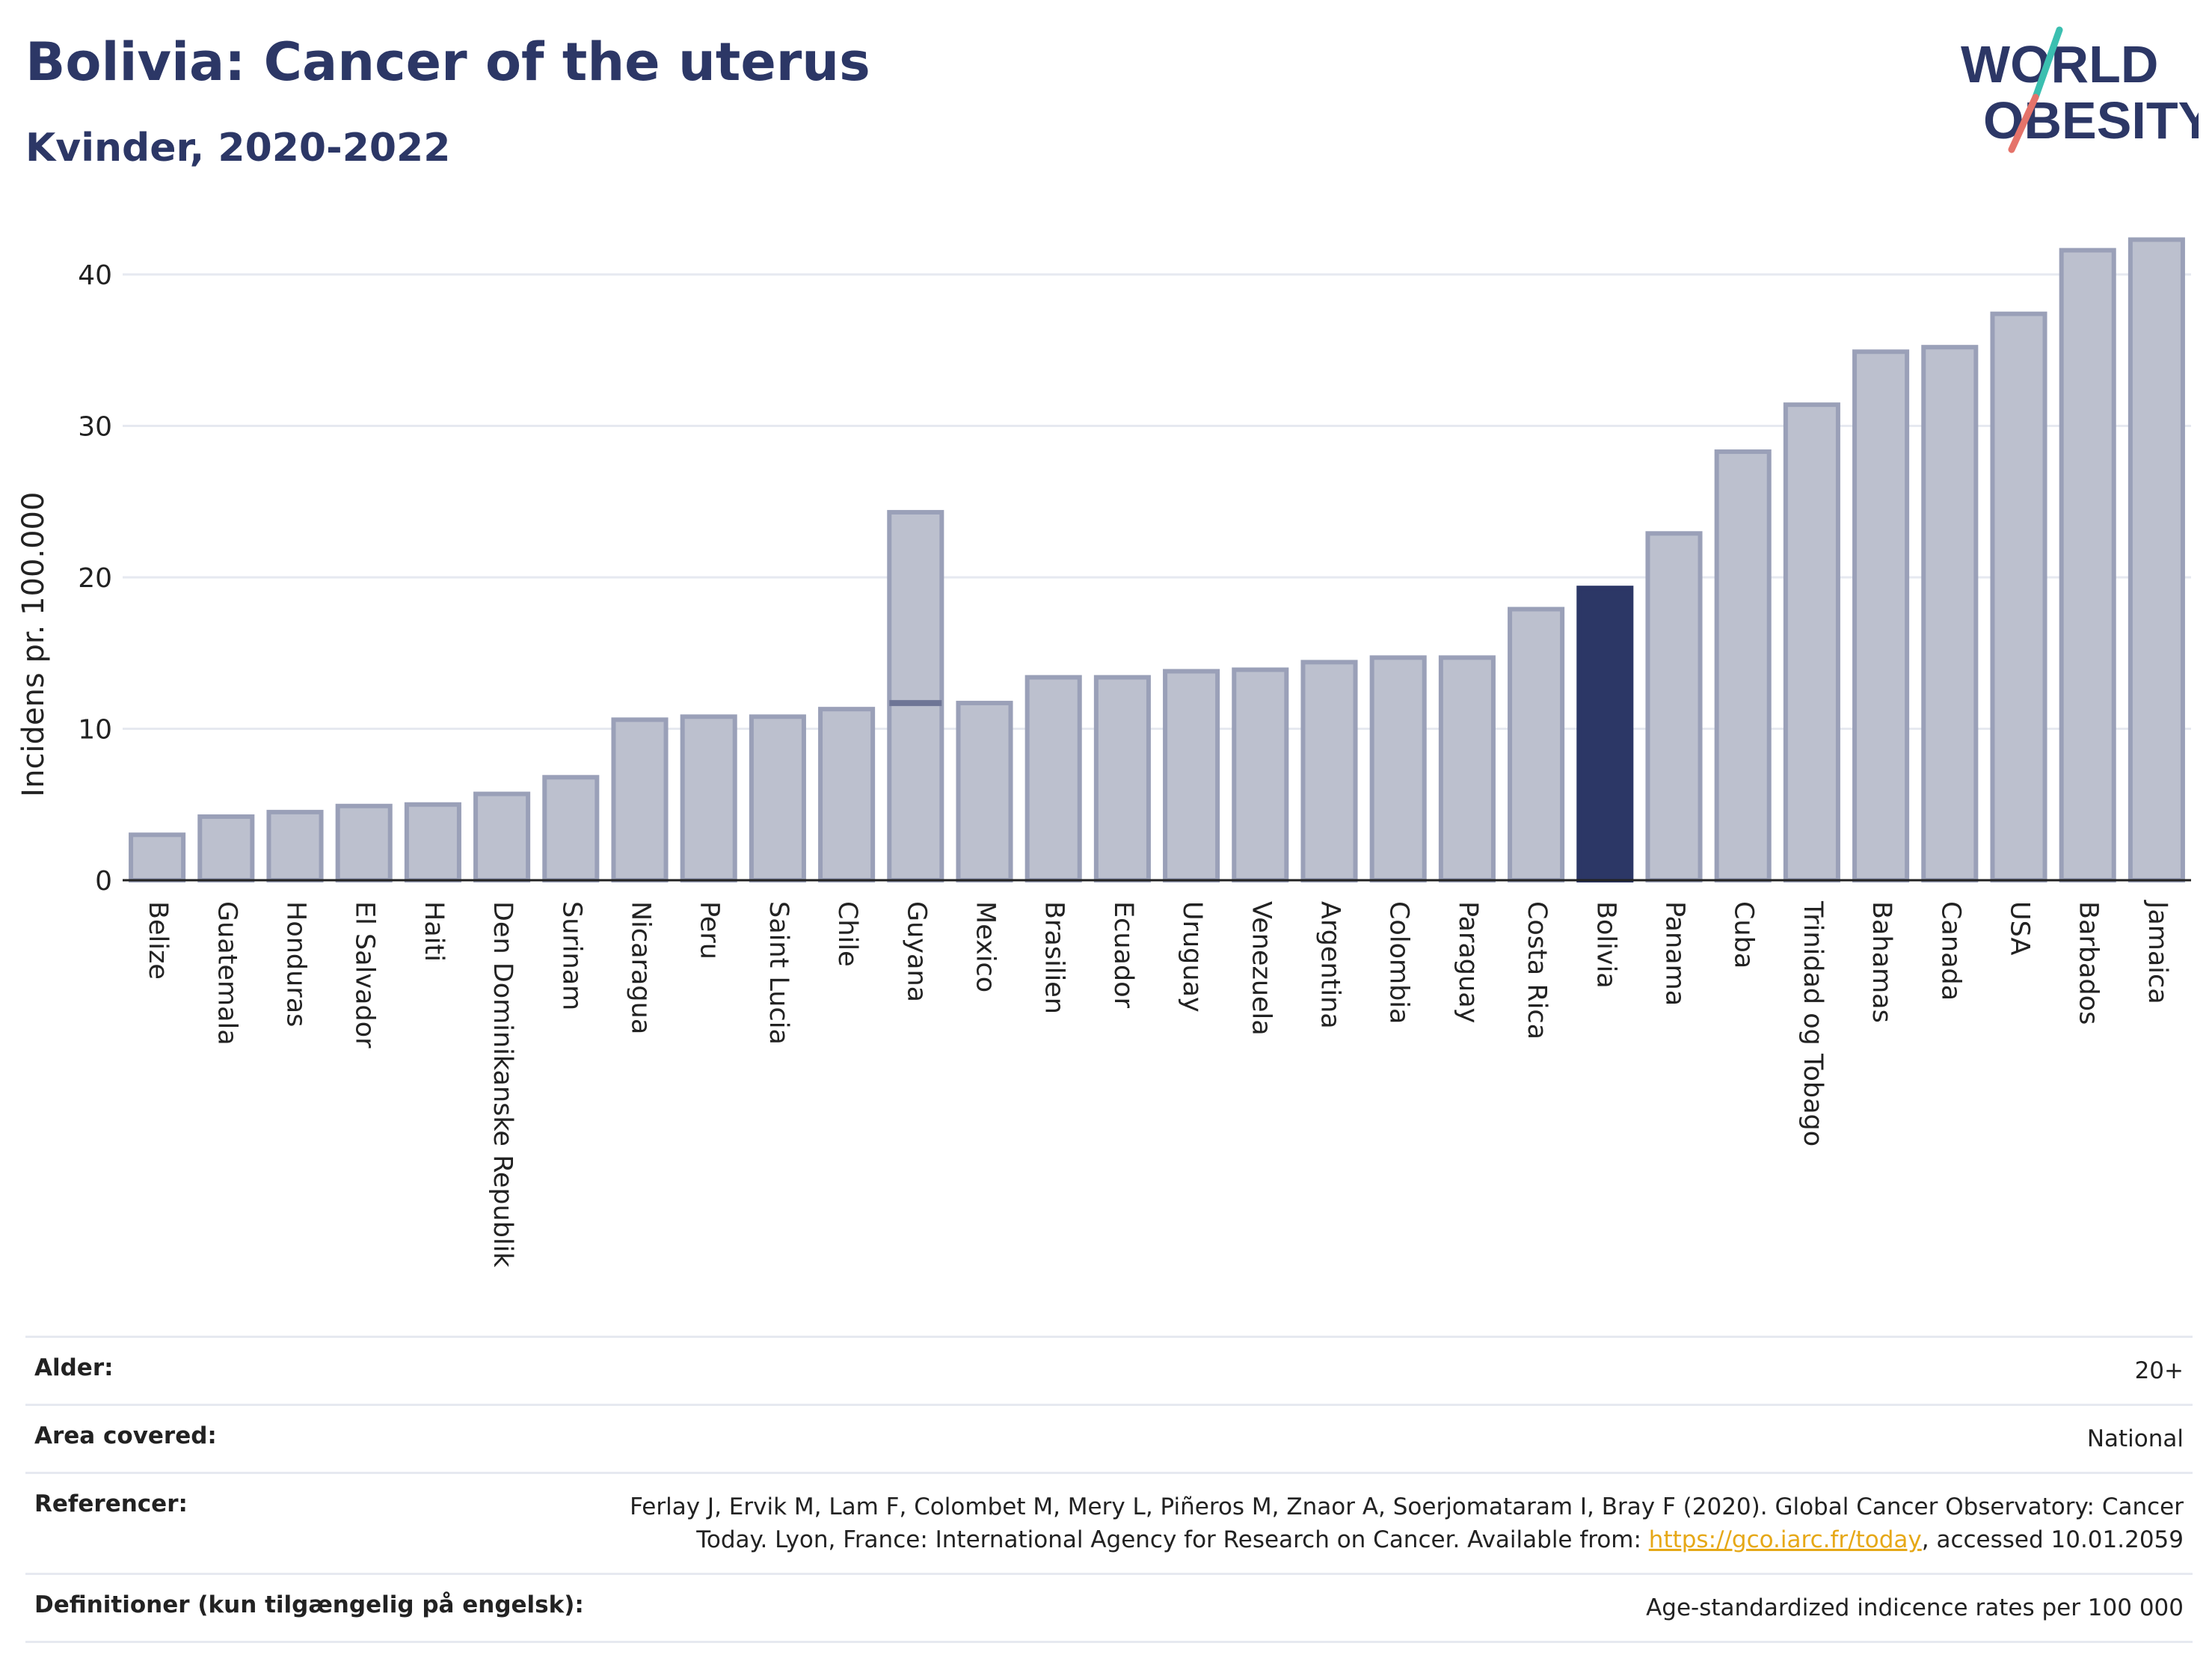 The image size is (2212, 1655). What do you see at coordinates (777, 798) in the screenshot?
I see `bar-saint-lucia` at bounding box center [777, 798].